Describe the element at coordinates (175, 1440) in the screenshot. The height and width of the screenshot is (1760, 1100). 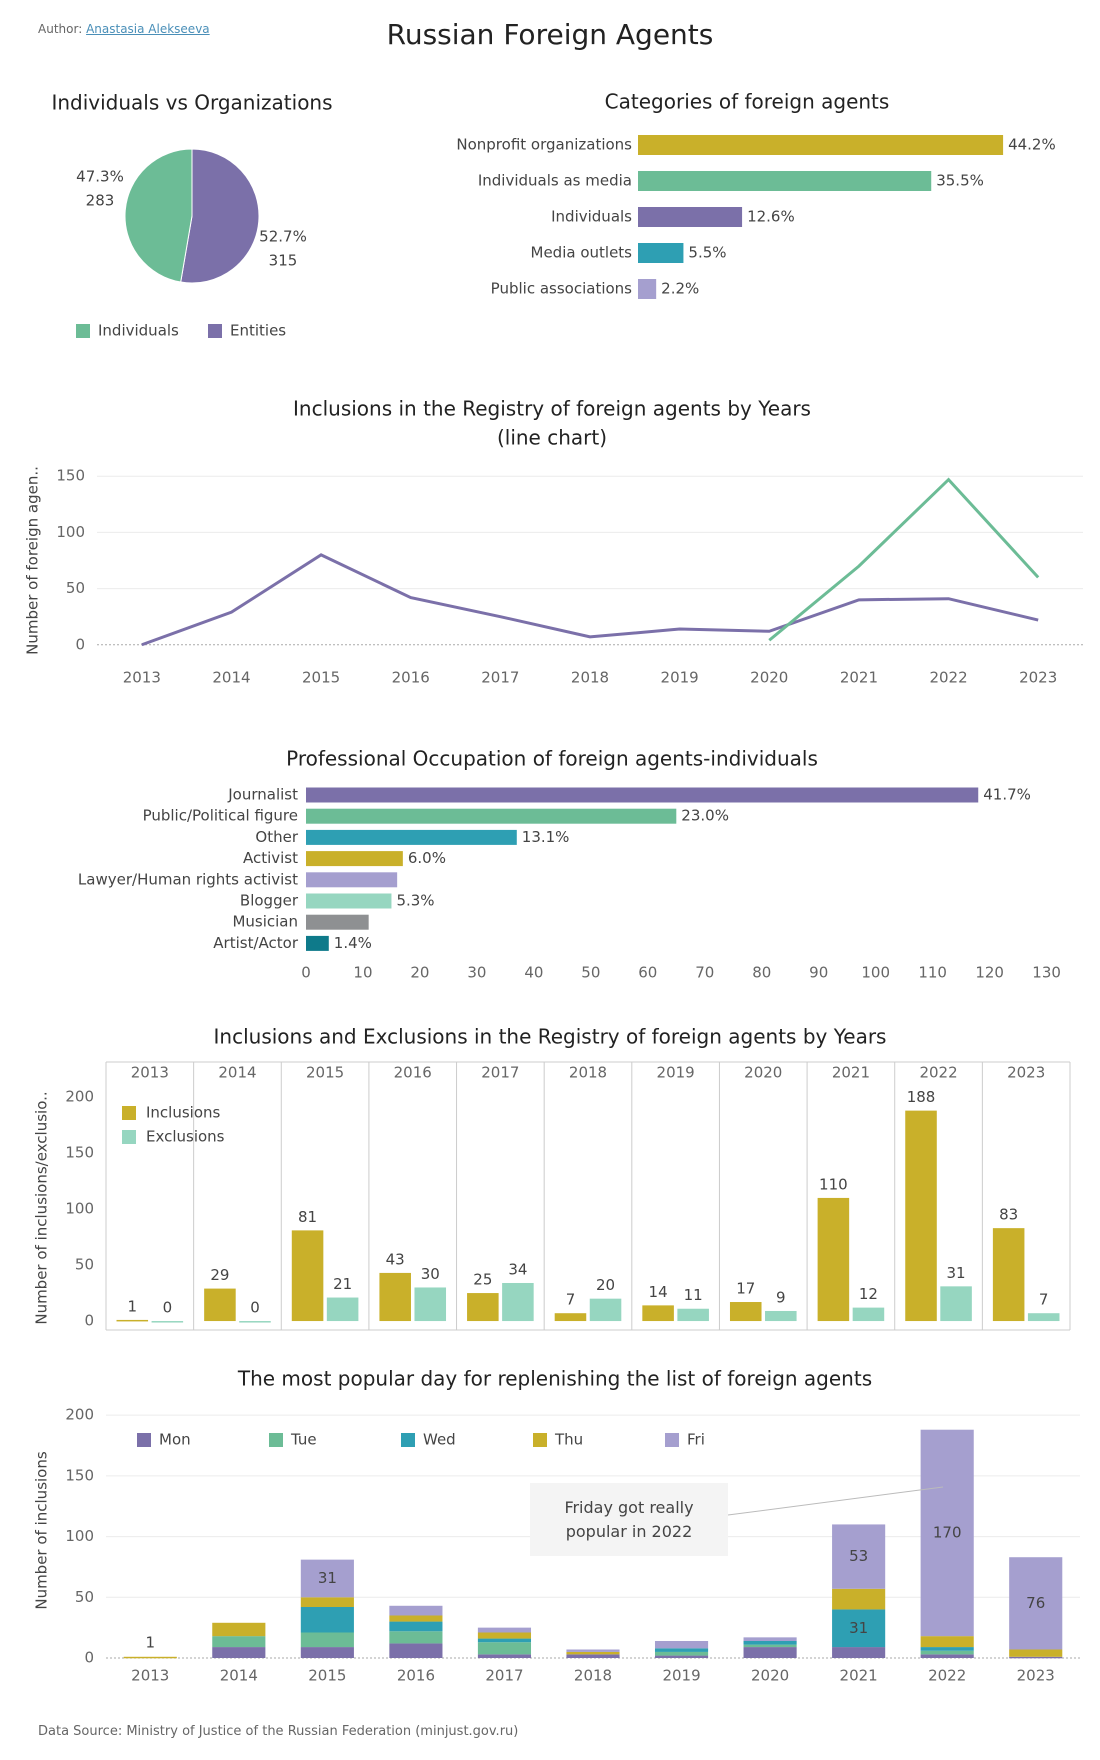
I see `legend-label: Mon` at that location.